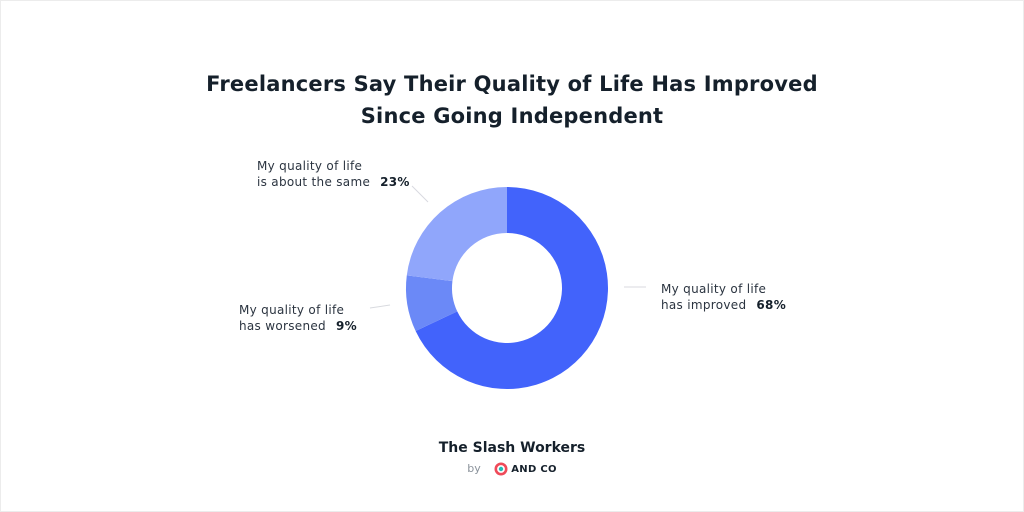 This screenshot has width=1024, height=512. What do you see at coordinates (534, 469) in the screenshot?
I see `andco-logo-text: AND CO` at bounding box center [534, 469].